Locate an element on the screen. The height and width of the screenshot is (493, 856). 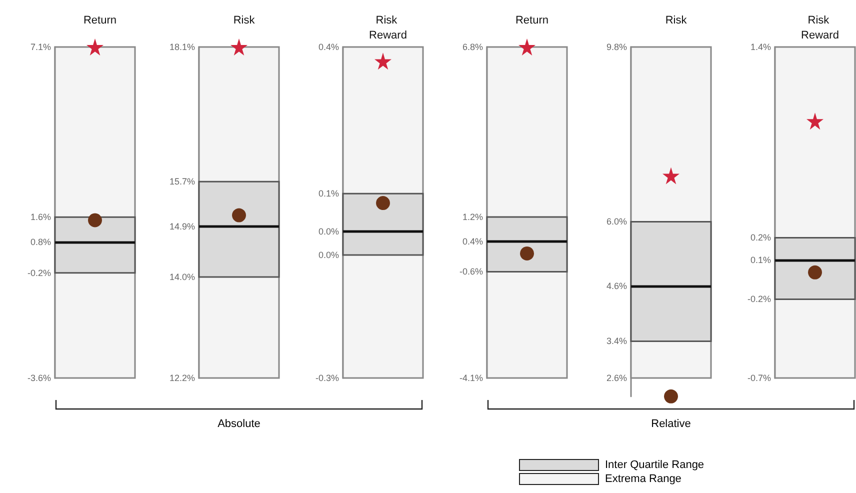
y-tick-label: -4.1% is located at coordinates (471, 378).